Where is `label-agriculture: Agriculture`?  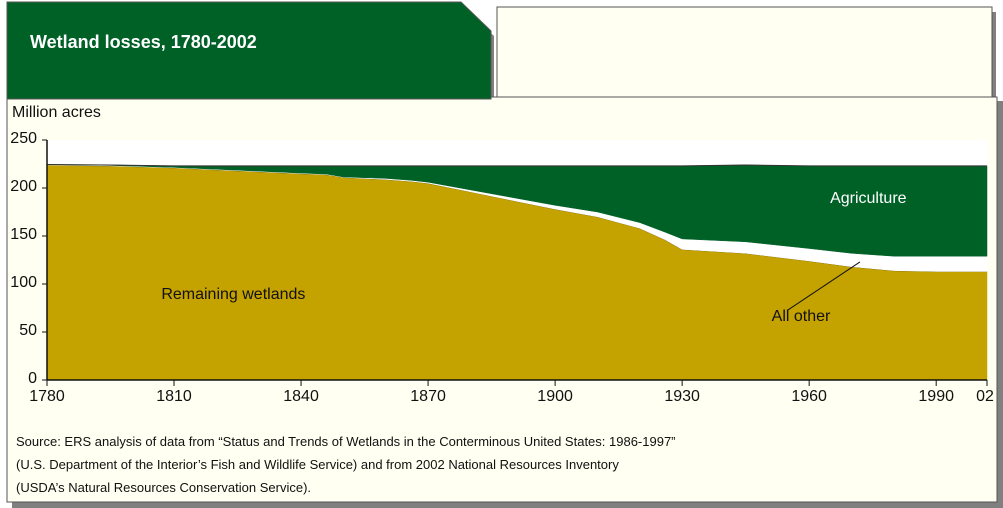
label-agriculture: Agriculture is located at coordinates (868, 199).